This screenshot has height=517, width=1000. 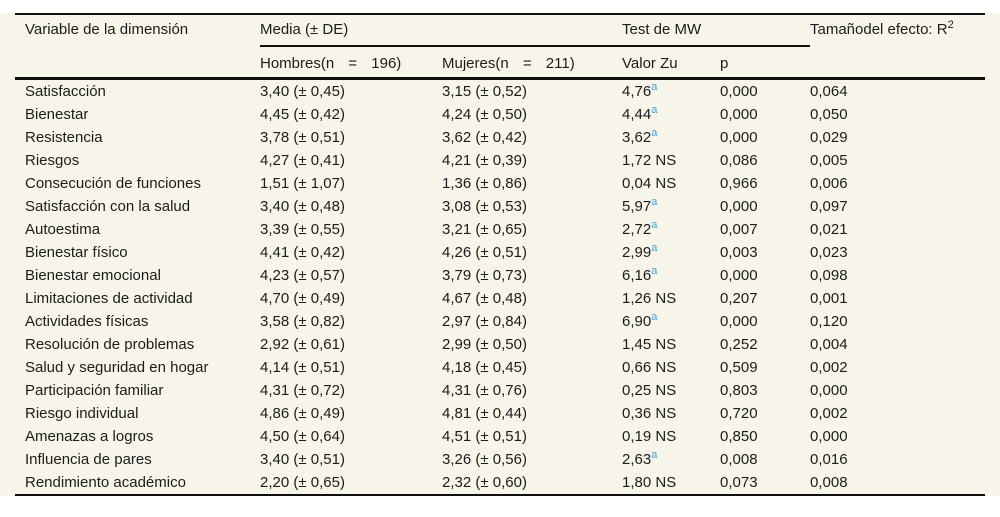 I want to click on mujeres-mean-cell: 4,81 (± 0,44), so click(x=484, y=413).